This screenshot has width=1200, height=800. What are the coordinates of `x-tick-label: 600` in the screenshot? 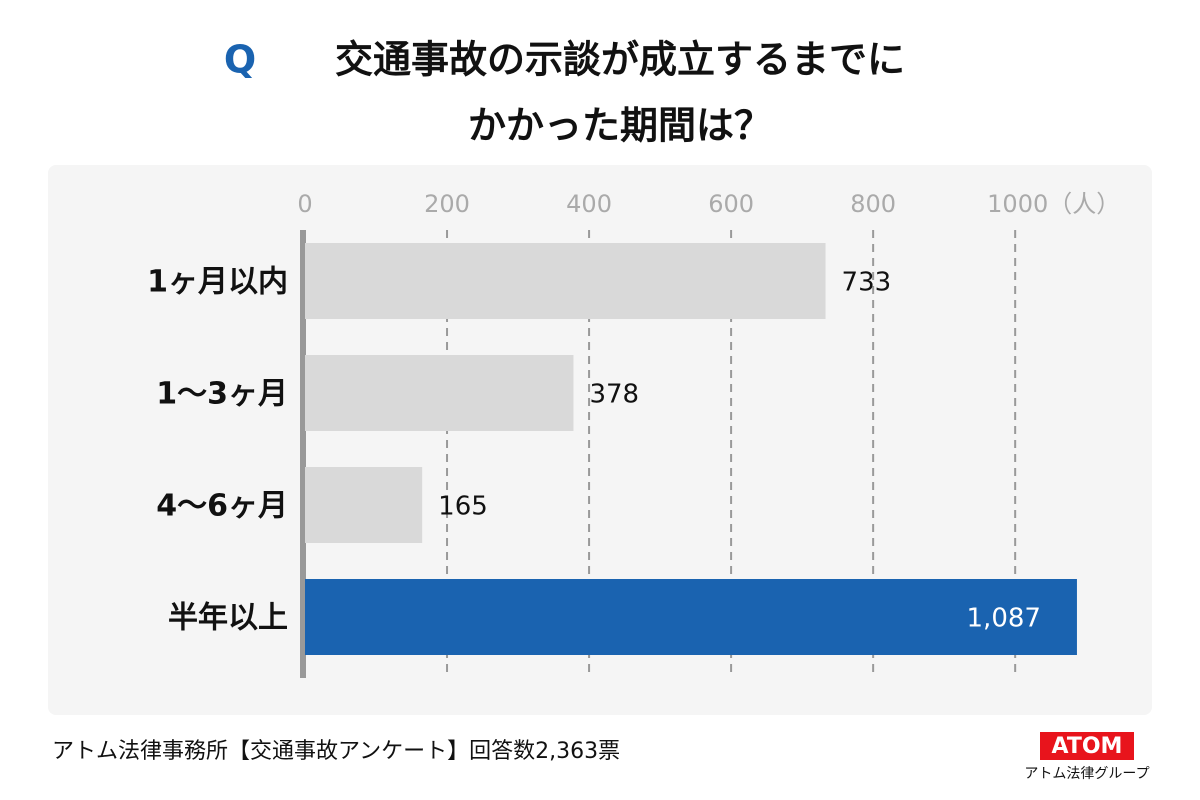 It's located at (731, 204).